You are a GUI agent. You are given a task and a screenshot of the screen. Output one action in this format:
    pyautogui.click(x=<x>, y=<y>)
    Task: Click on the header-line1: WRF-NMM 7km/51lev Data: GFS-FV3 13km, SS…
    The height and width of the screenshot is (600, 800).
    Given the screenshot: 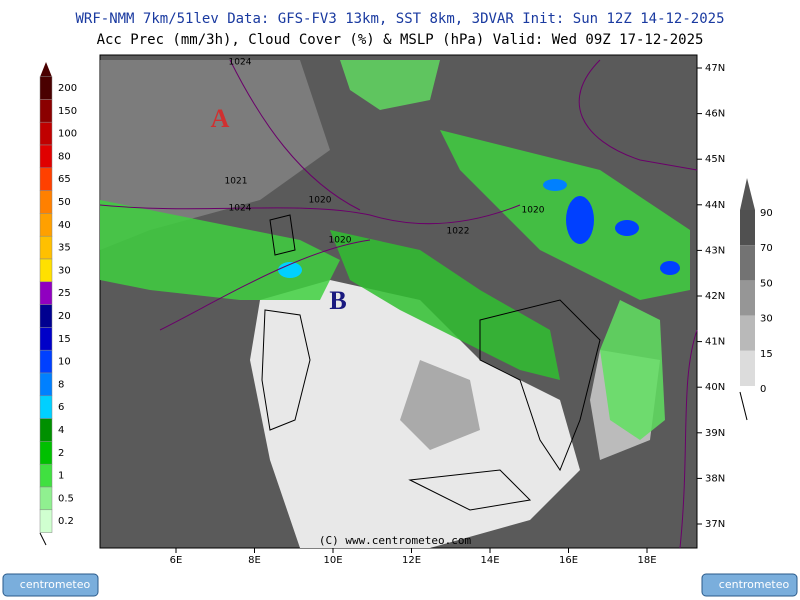 What is the action you would take?
    pyautogui.click(x=399, y=19)
    